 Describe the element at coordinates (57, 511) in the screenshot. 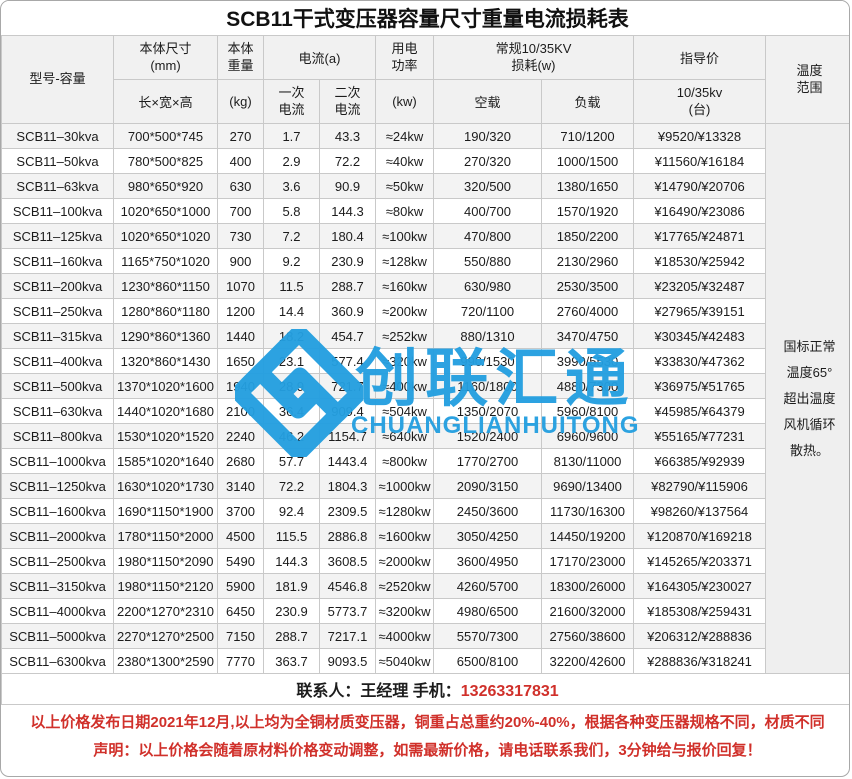

I see `model-cell: SCB11–1600kva` at that location.